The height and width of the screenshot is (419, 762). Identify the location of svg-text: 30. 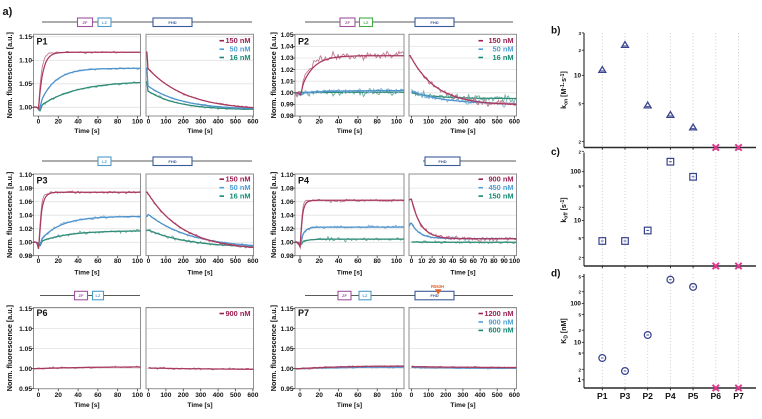
(443, 261).